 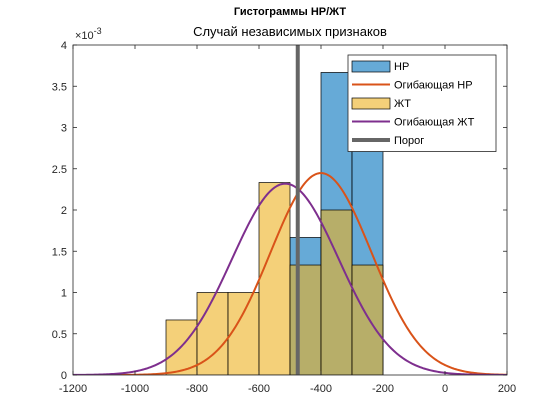 I want to click on legend: НР Огибающая НР ЖТ Огибающая ЖТ Порог, so click(x=422, y=103).